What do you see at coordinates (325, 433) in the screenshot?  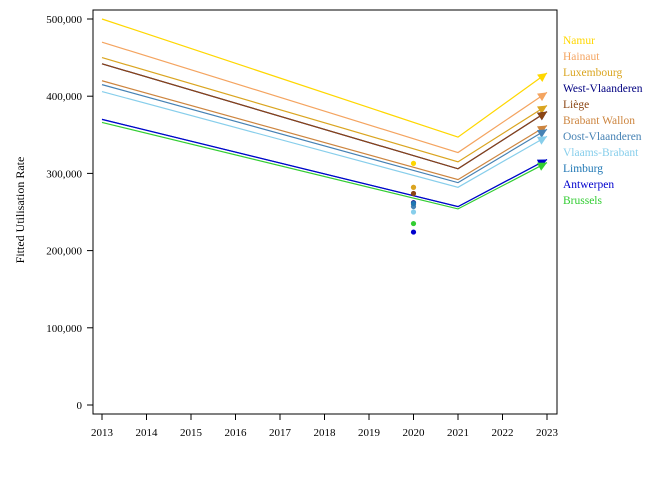 I see `x-tick-label: 2018` at bounding box center [325, 433].